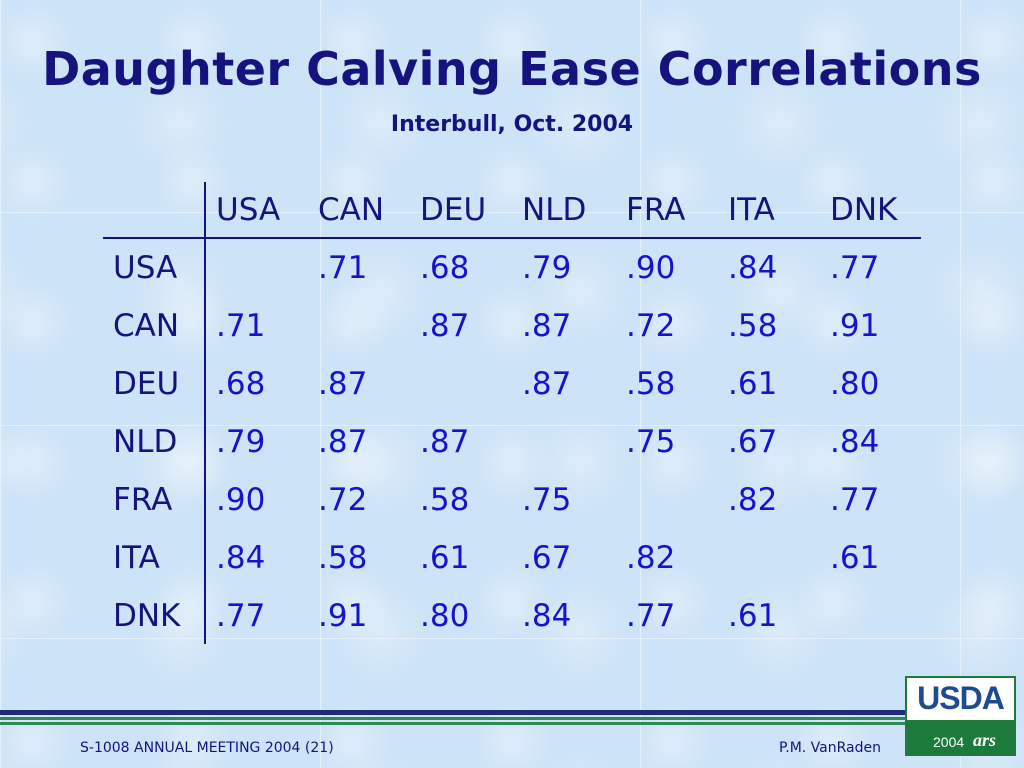 This screenshot has width=1024, height=768. I want to click on row-header-deu: DEU, so click(146, 384).